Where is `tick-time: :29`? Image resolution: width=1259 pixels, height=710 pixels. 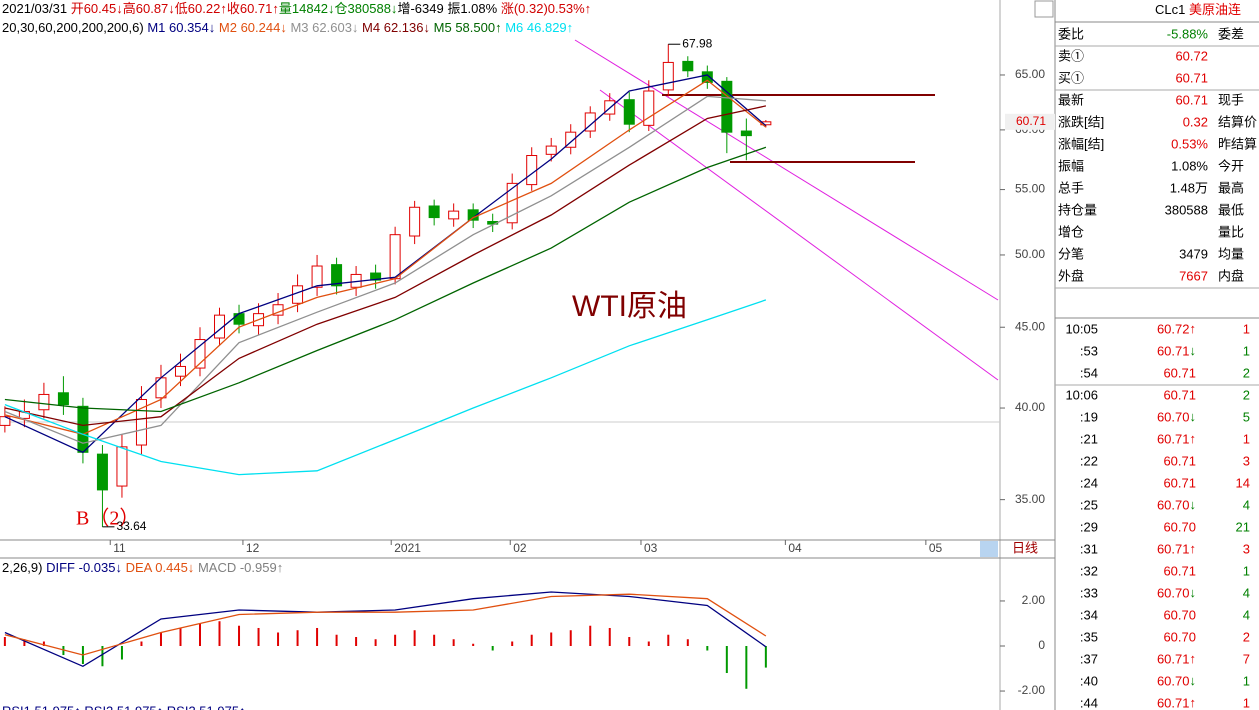 tick-time: :29 is located at coordinates (1089, 526).